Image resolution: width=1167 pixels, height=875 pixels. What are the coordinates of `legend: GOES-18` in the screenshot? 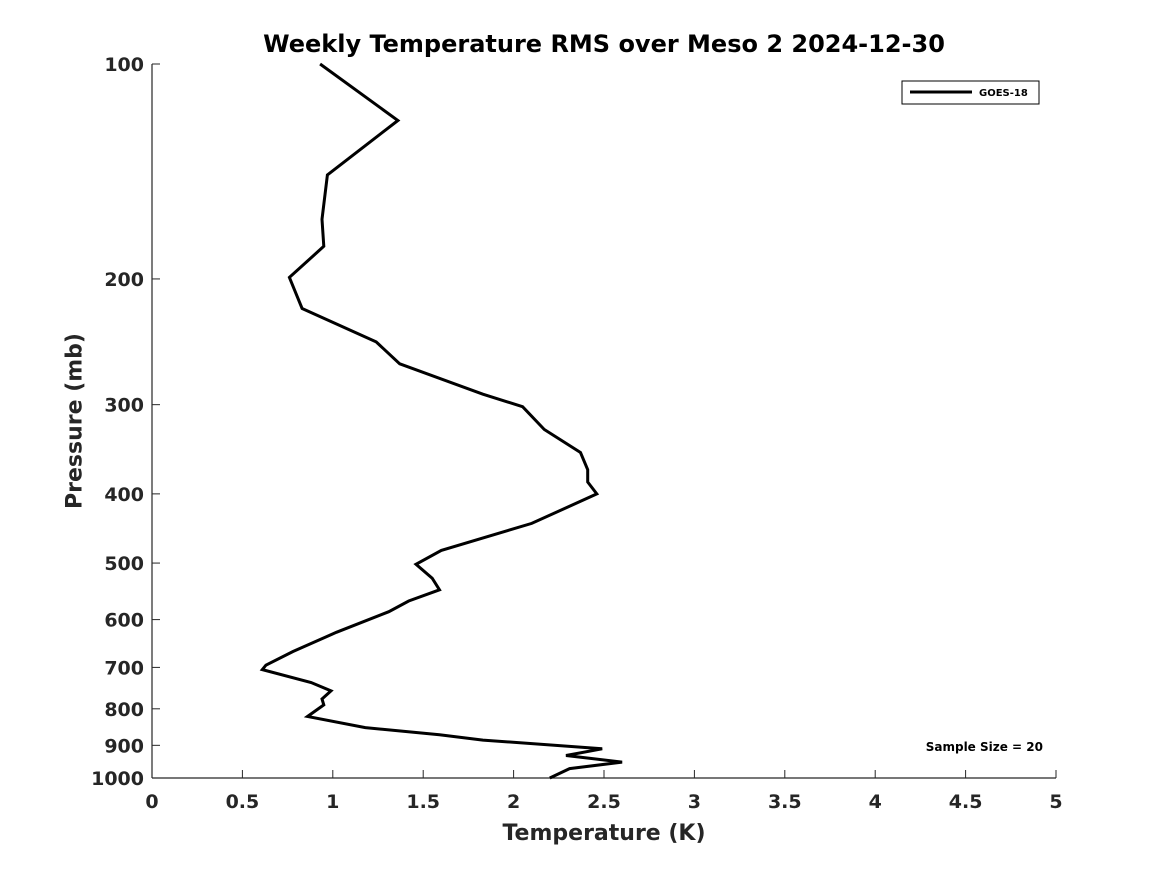 It's located at (970, 92).